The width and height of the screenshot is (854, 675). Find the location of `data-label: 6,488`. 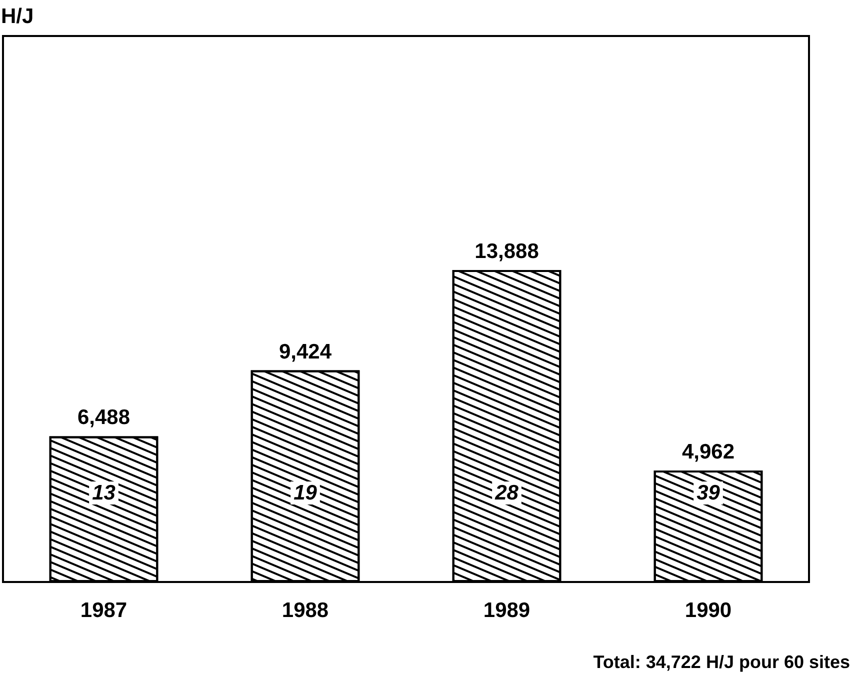

data-label: 6,488 is located at coordinates (103, 418).